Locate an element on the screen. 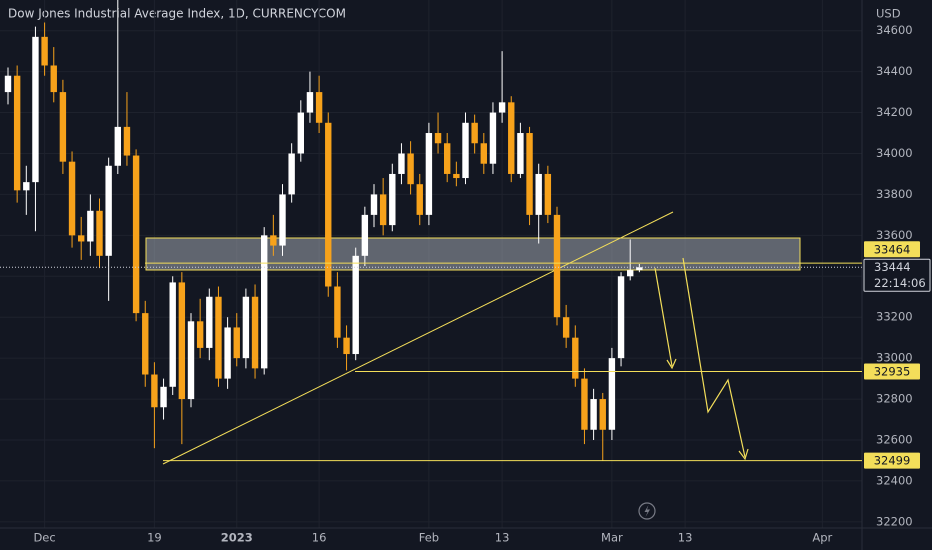 This screenshot has width=932, height=550. x-tick-label: 2023 is located at coordinates (237, 538).